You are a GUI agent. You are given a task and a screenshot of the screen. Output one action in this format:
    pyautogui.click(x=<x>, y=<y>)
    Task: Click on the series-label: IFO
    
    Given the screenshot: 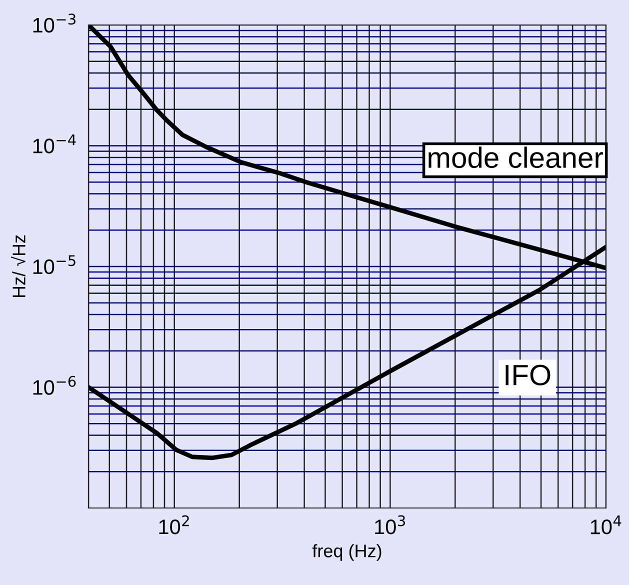 What is the action you would take?
    pyautogui.click(x=528, y=375)
    